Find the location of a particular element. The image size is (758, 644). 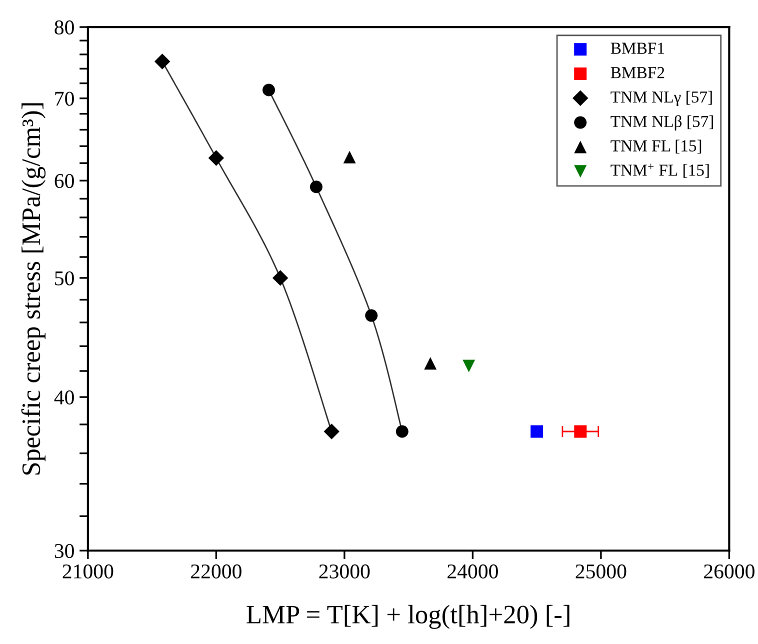

x-tick-label: 21000 is located at coordinates (88, 571).